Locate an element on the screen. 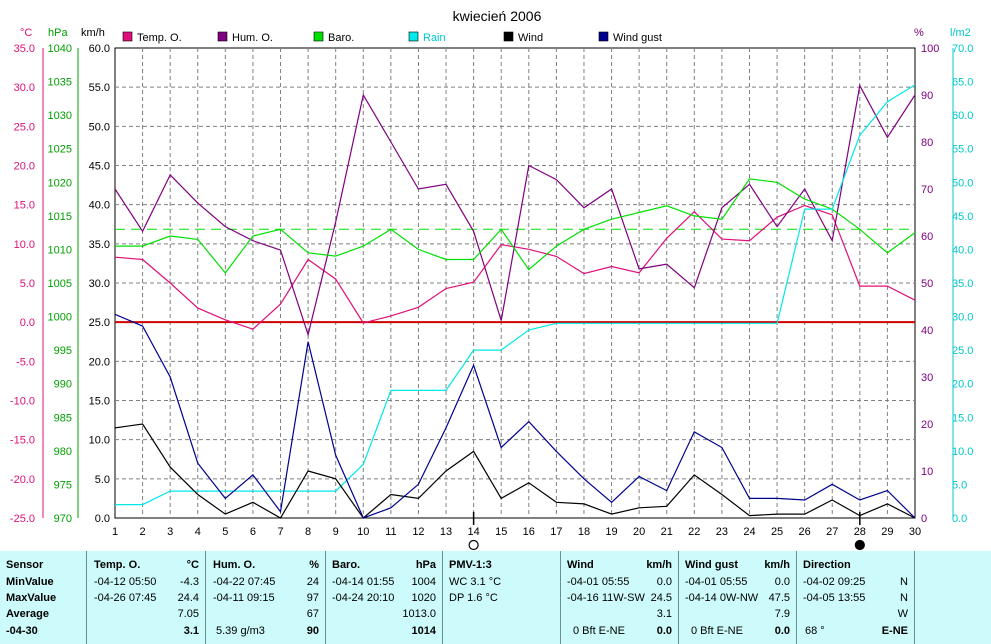 Image resolution: width=991 pixels, height=644 pixels. gust-min-time: -04-01 05:55 is located at coordinates (716, 582).